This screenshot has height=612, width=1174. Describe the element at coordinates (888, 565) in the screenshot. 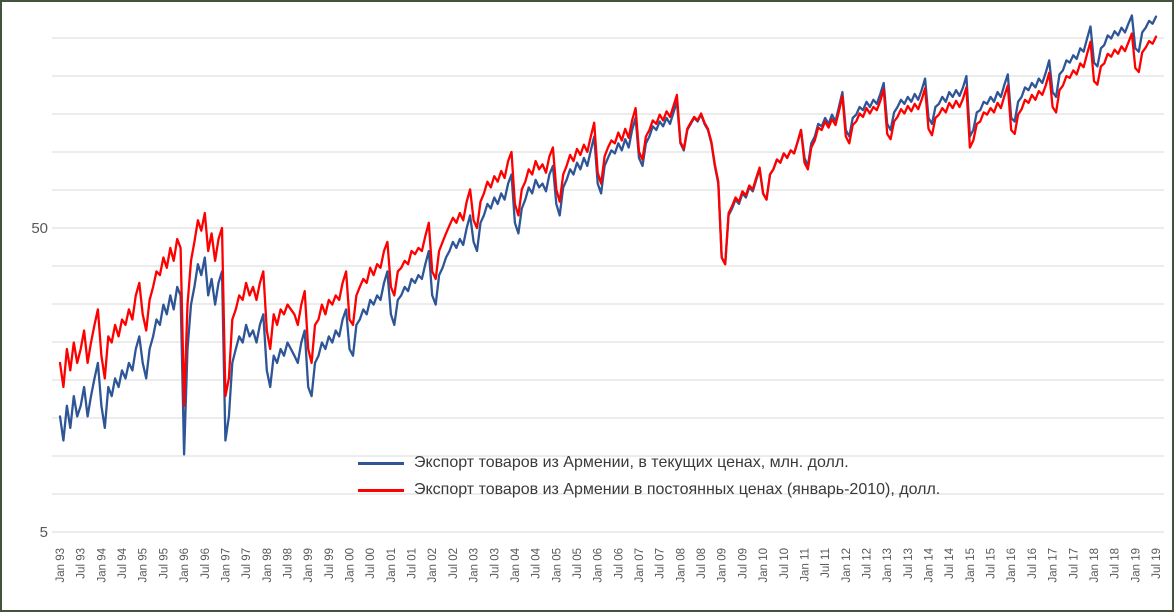

I see `x-tick-label: Jan 13` at that location.